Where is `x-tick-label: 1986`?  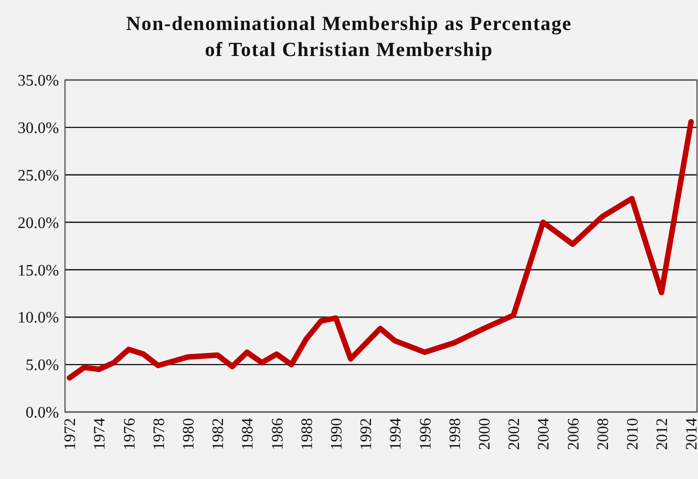 x-tick-label: 1986 is located at coordinates (277, 434).